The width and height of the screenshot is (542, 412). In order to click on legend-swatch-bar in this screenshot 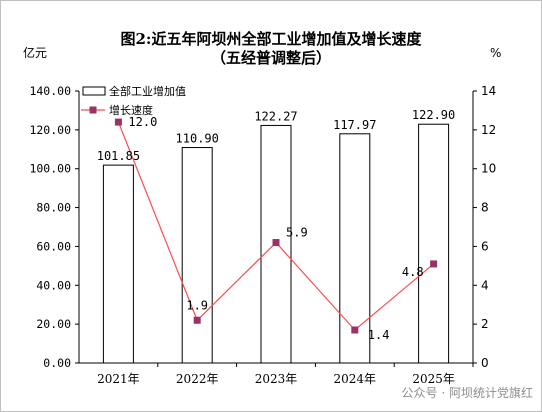, I will do `click(94, 91)`.